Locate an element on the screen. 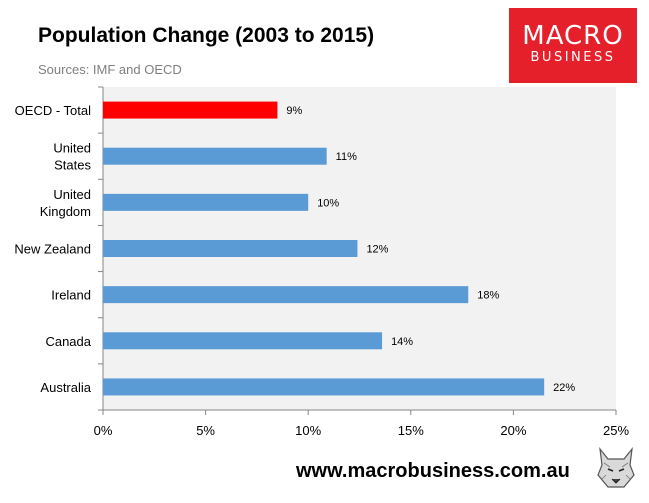 The image size is (649, 503). category-label: Kingdom is located at coordinates (65, 211).